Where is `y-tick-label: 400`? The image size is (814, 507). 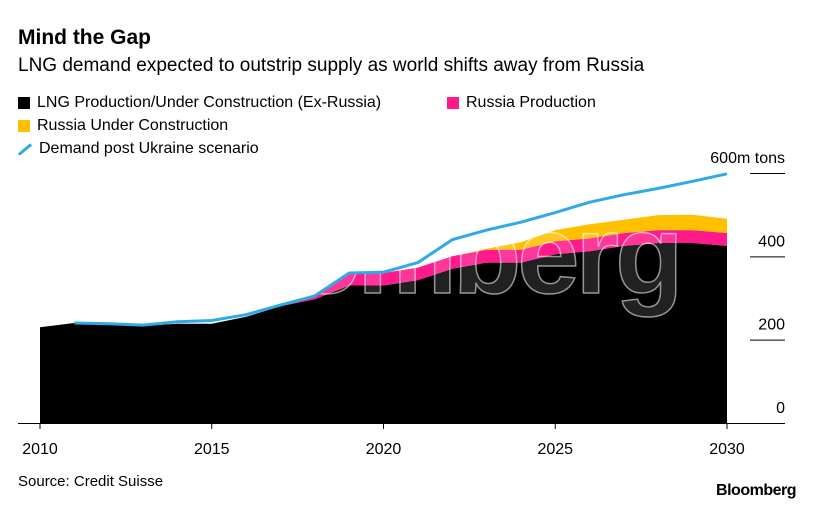
y-tick-label: 400 is located at coordinates (771, 241).